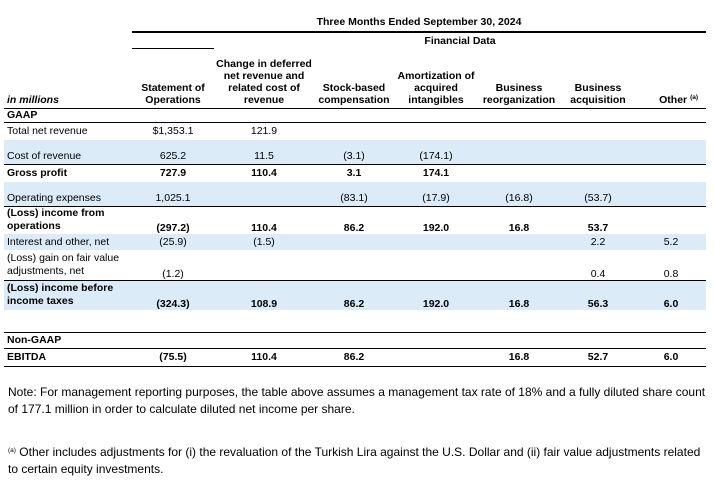 This screenshot has height=484, width=714. Describe the element at coordinates (436, 173) in the screenshot. I see `value-cell: 174.1` at that location.